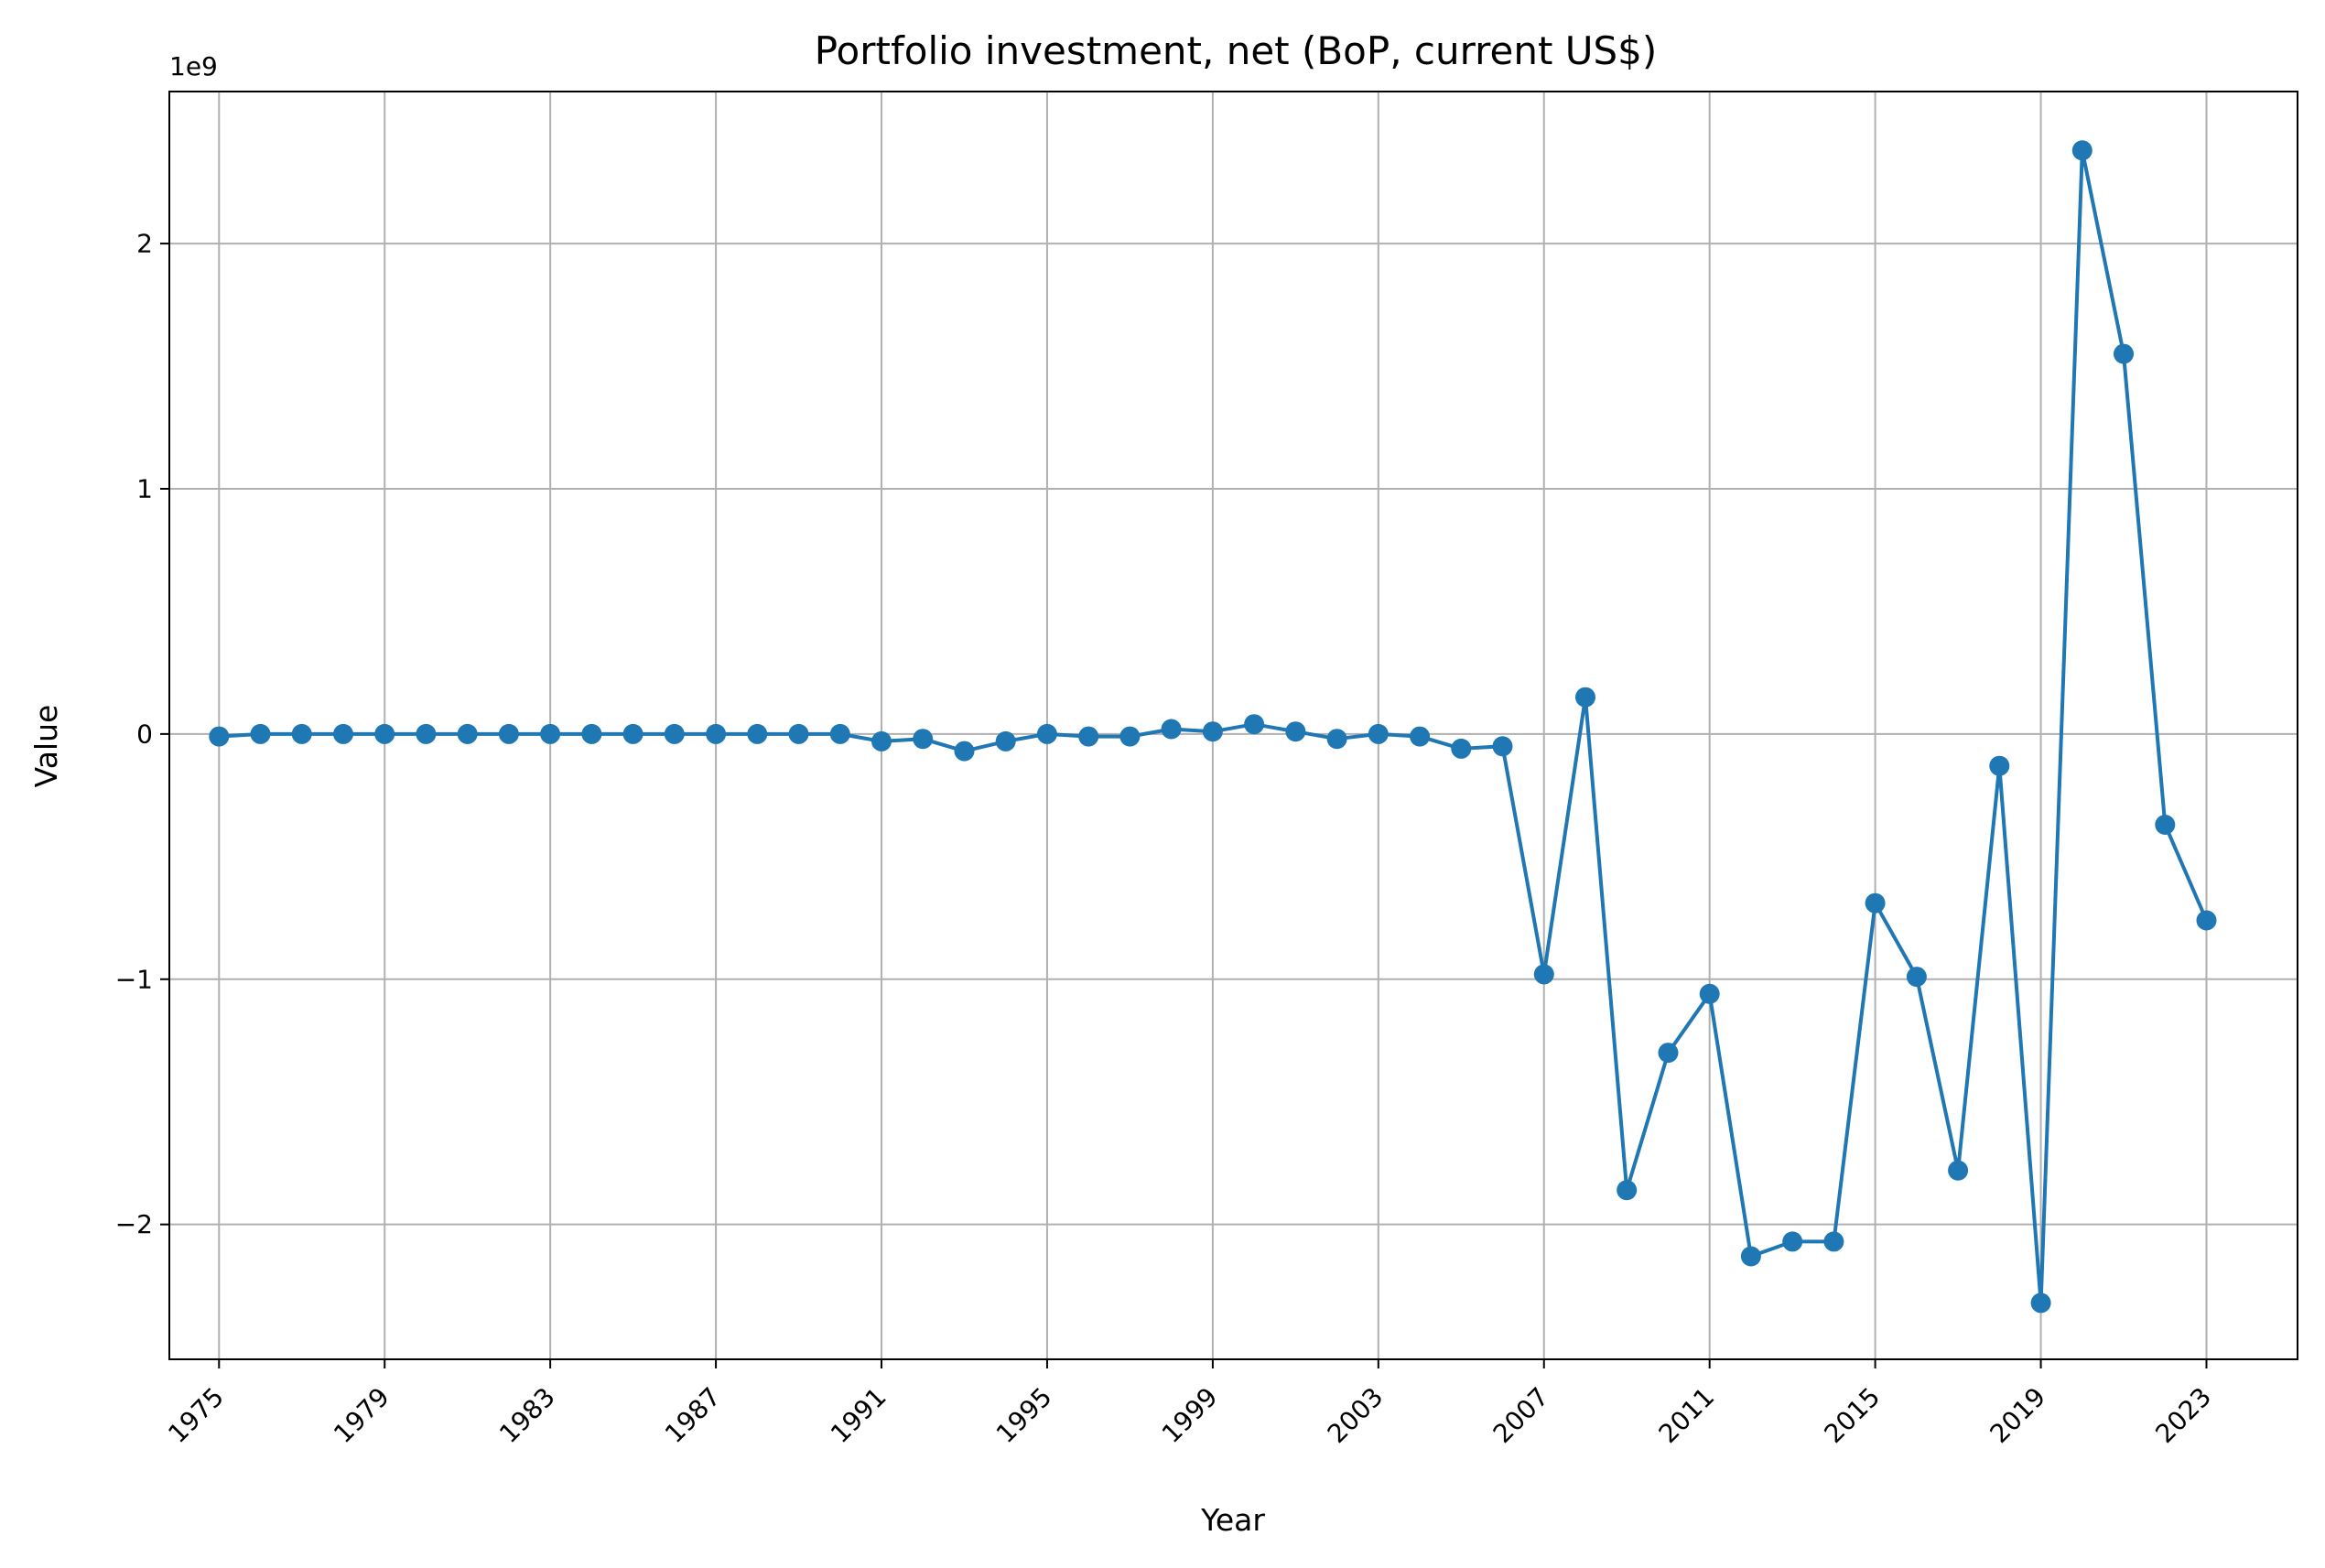 The width and height of the screenshot is (2325, 1568). Describe the element at coordinates (1521, 1415) in the screenshot. I see `x-tick-label: 2007` at that location.